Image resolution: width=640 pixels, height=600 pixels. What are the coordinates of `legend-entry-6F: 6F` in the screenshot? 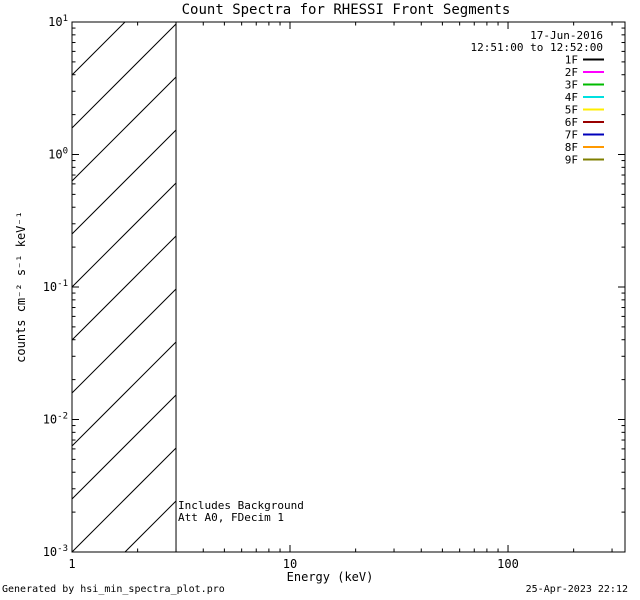 It's located at (584, 122).